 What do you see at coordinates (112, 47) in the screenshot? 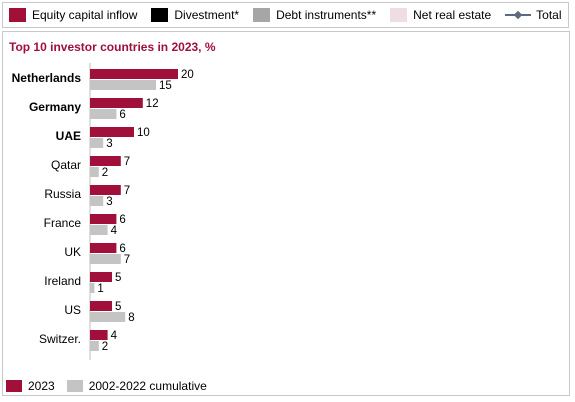
I see `chart-title: Top 10 investor countries in 2023, %` at bounding box center [112, 47].